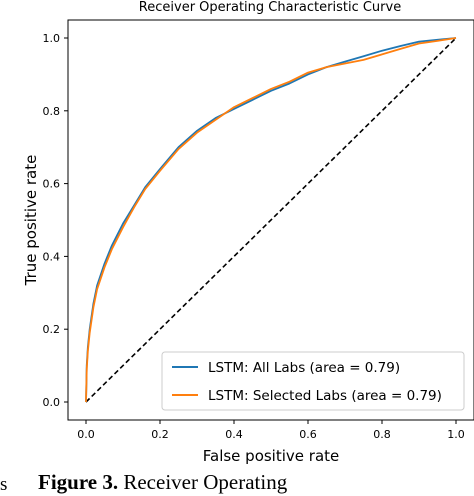 Image resolution: width=474 pixels, height=496 pixels. I want to click on caption-label: Figure 3., so click(78, 482).